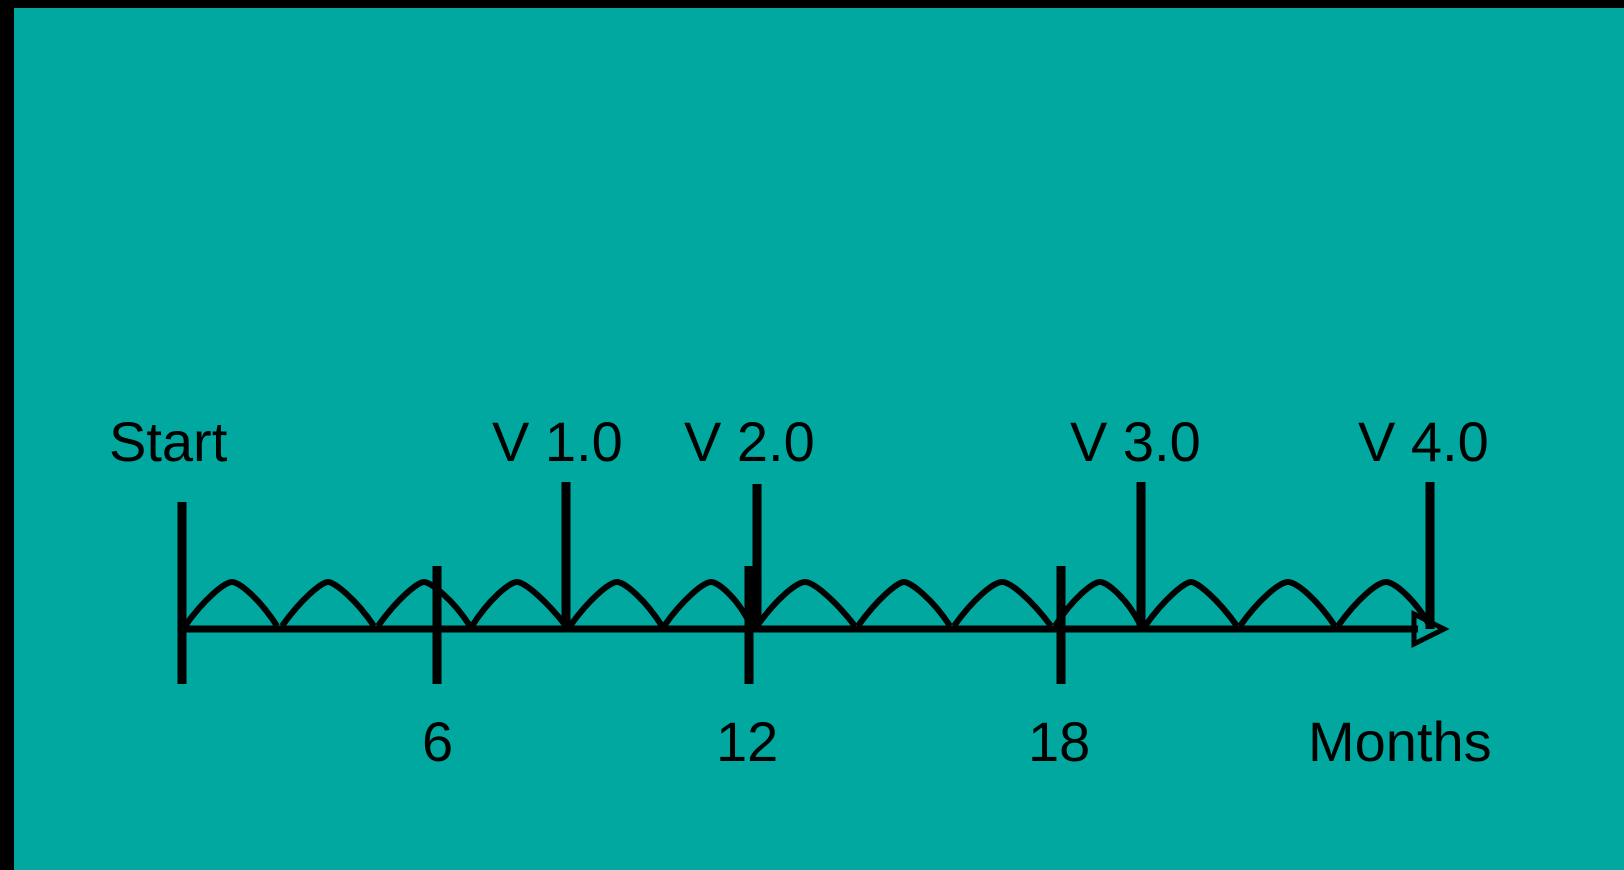 The height and width of the screenshot is (870, 1624). What do you see at coordinates (557, 441) in the screenshot?
I see `version-1-label: V 1.0` at bounding box center [557, 441].